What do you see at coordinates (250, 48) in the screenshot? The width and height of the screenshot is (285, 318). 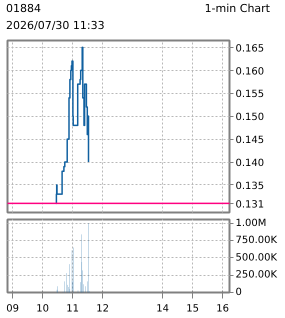 I see `y-tick-label: 0.165` at bounding box center [250, 48].